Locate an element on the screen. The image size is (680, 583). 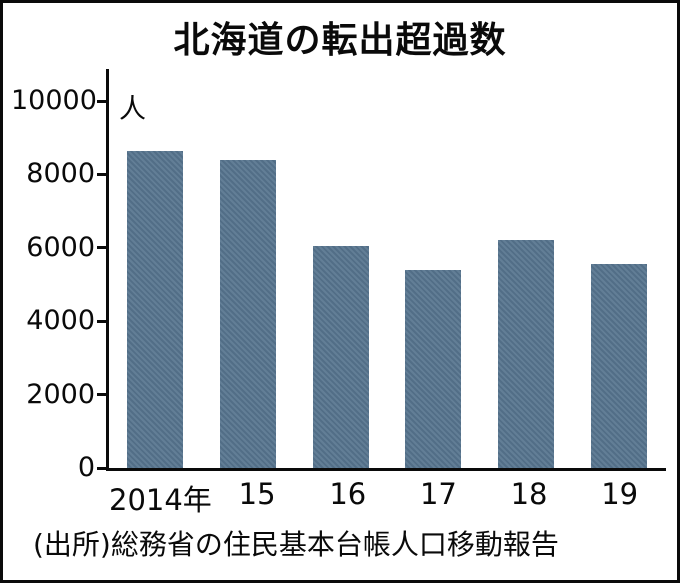
y-tick-label: 6000 is located at coordinates (60, 247).